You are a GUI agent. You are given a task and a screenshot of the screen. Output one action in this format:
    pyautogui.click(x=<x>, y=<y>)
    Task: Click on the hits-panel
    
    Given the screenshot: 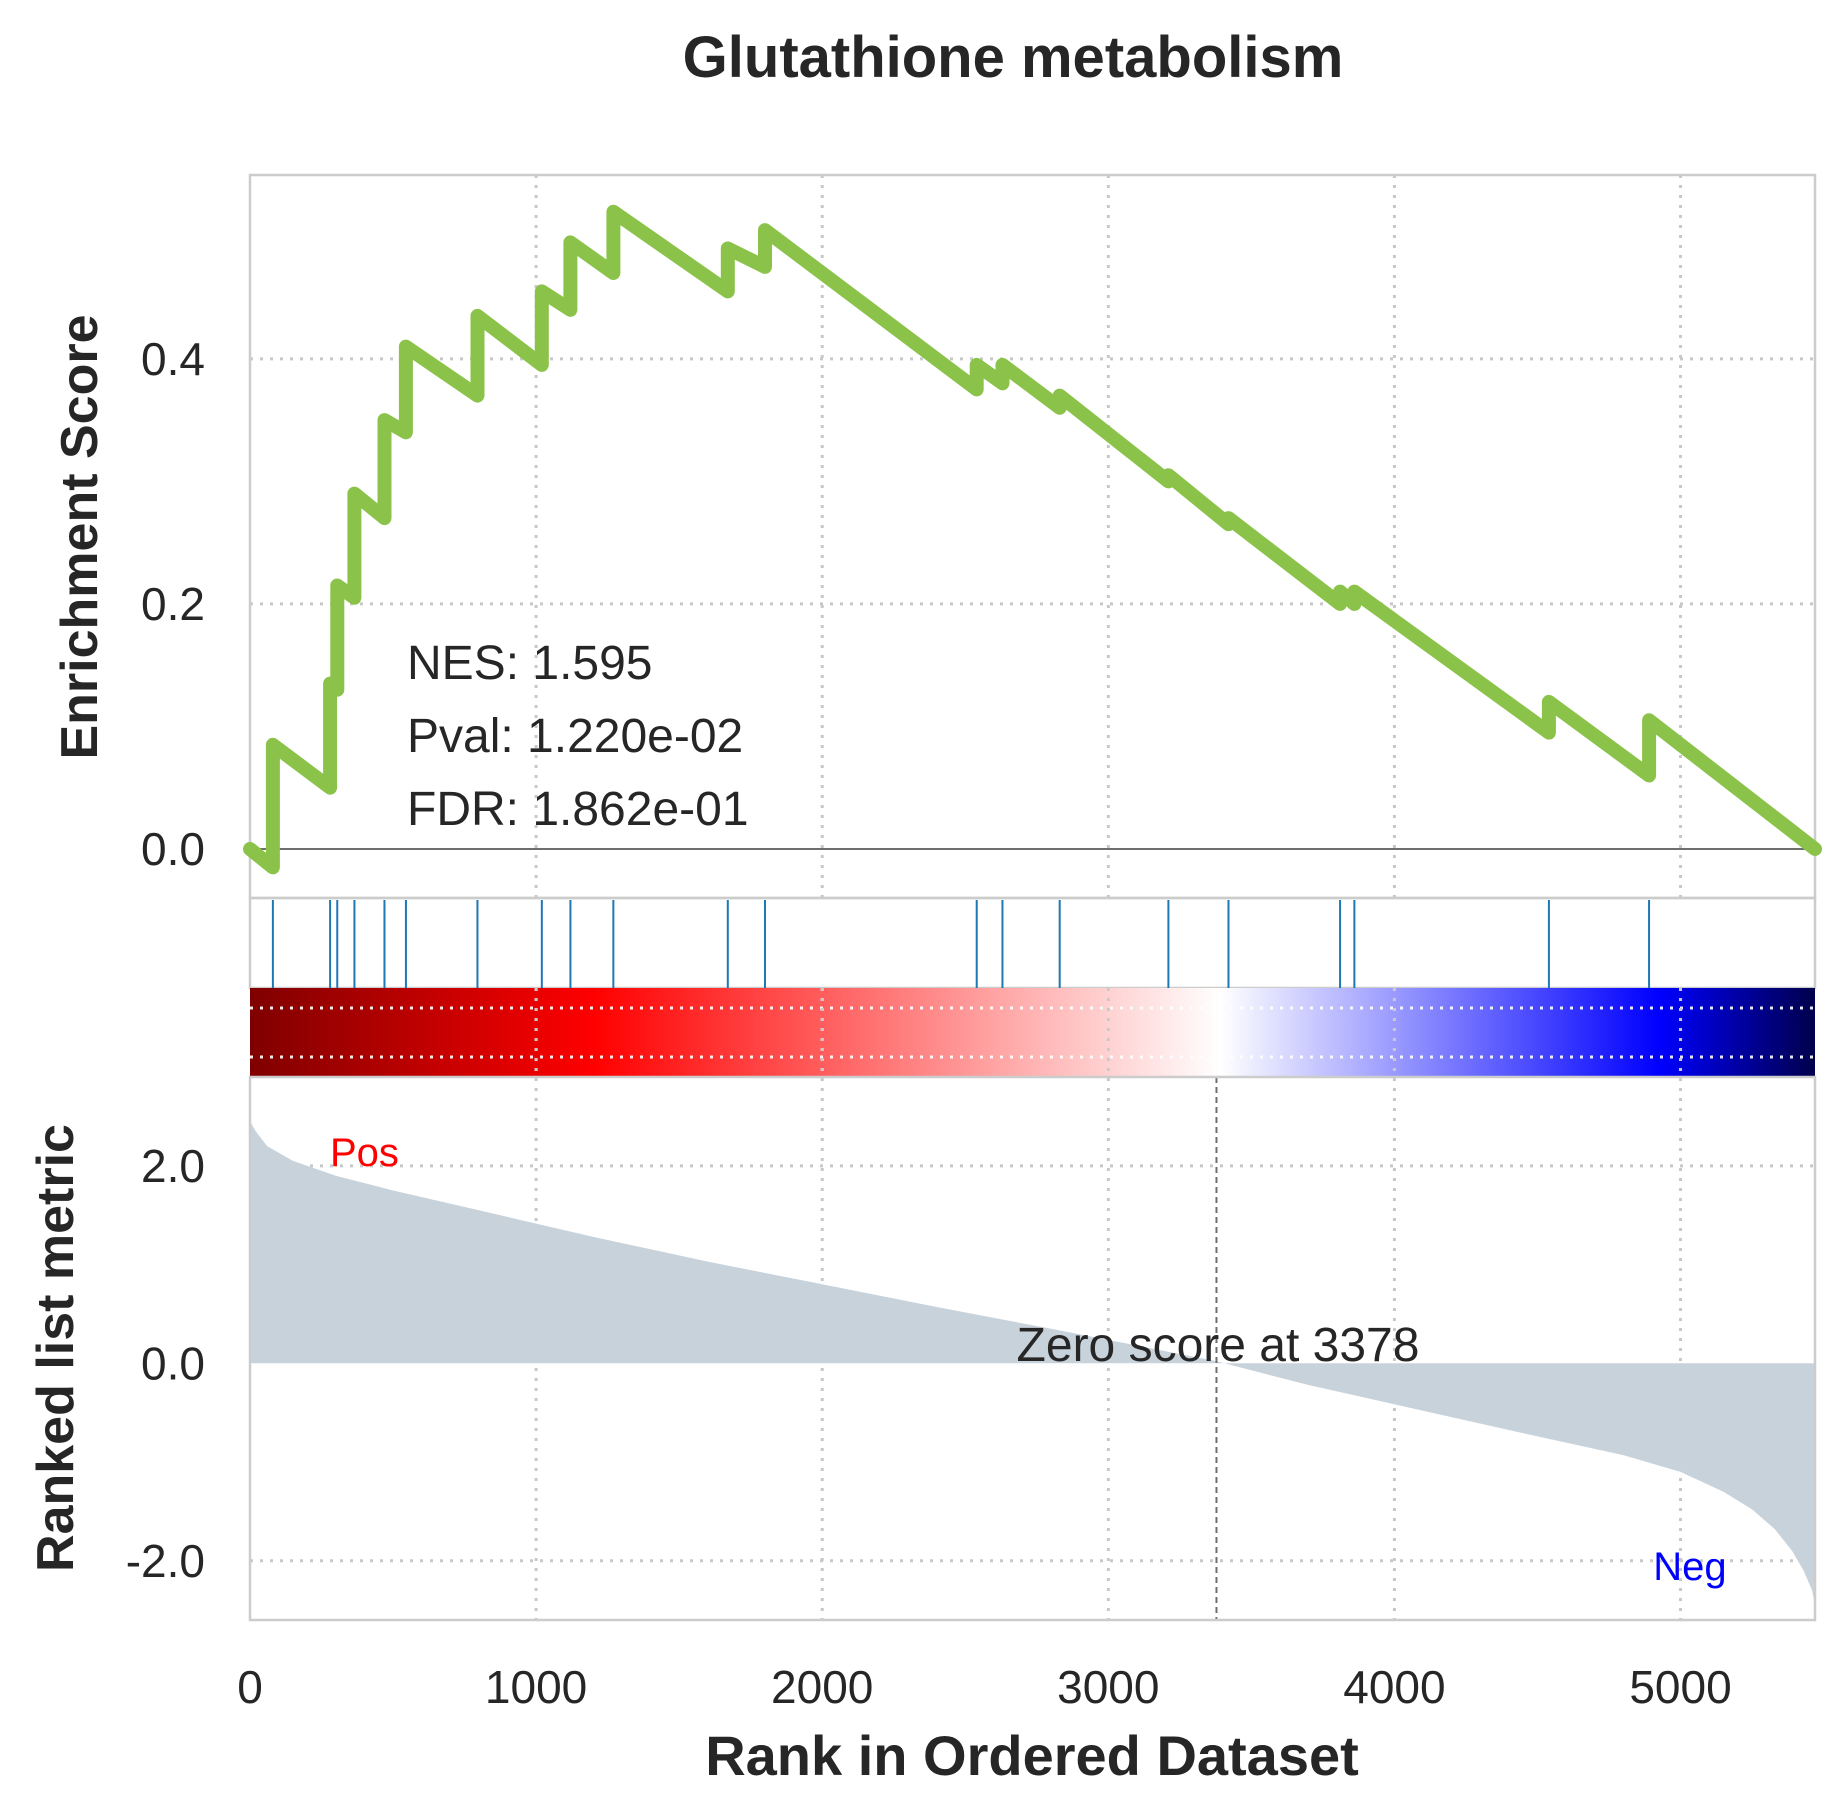 What is the action you would take?
    pyautogui.click(x=1032, y=943)
    